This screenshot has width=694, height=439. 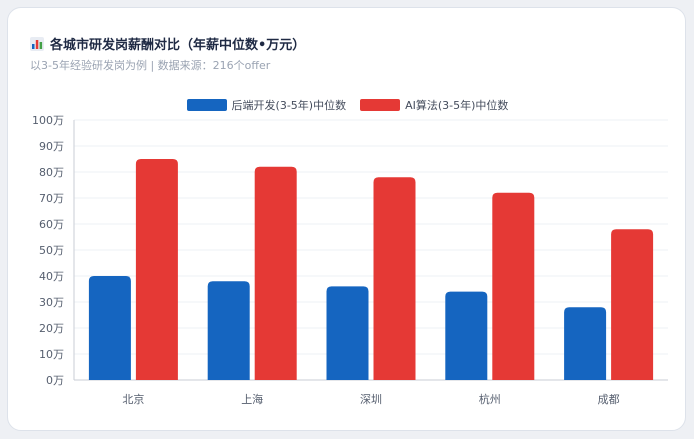 I want to click on chart-title: 各城市研发岗薪酬对比（年薪中位数•万元）, so click(x=178, y=45).